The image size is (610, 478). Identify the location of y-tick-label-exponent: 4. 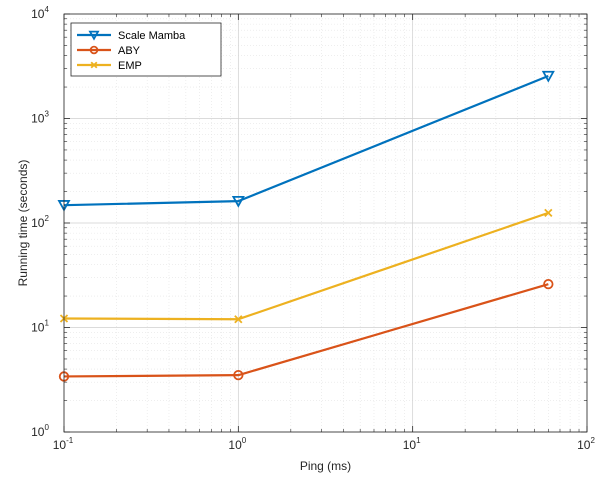
(46, 9).